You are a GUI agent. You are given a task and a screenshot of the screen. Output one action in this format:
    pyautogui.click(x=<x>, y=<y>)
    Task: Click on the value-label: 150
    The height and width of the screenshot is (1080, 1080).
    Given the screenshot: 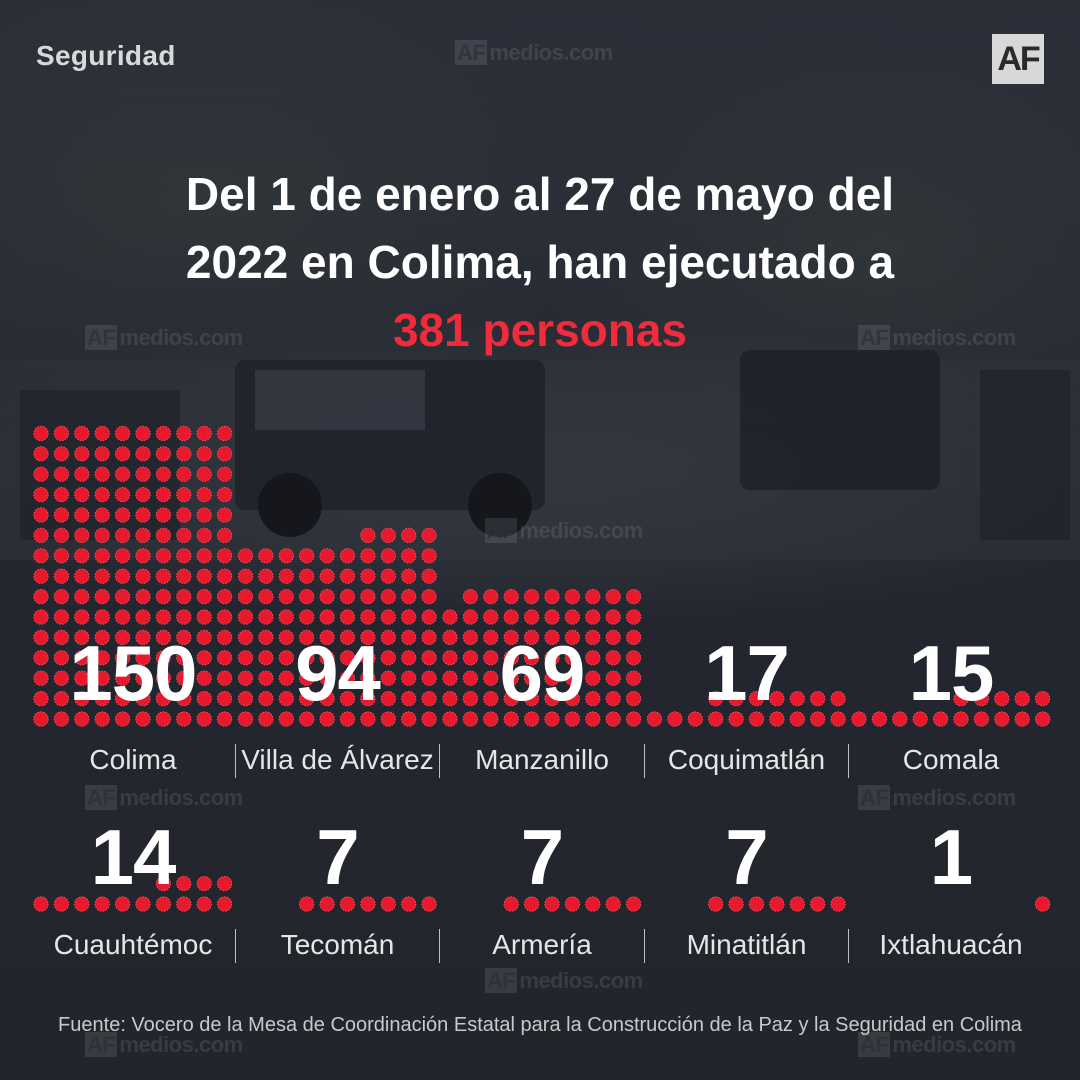 What is the action you would take?
    pyautogui.click(x=133, y=673)
    